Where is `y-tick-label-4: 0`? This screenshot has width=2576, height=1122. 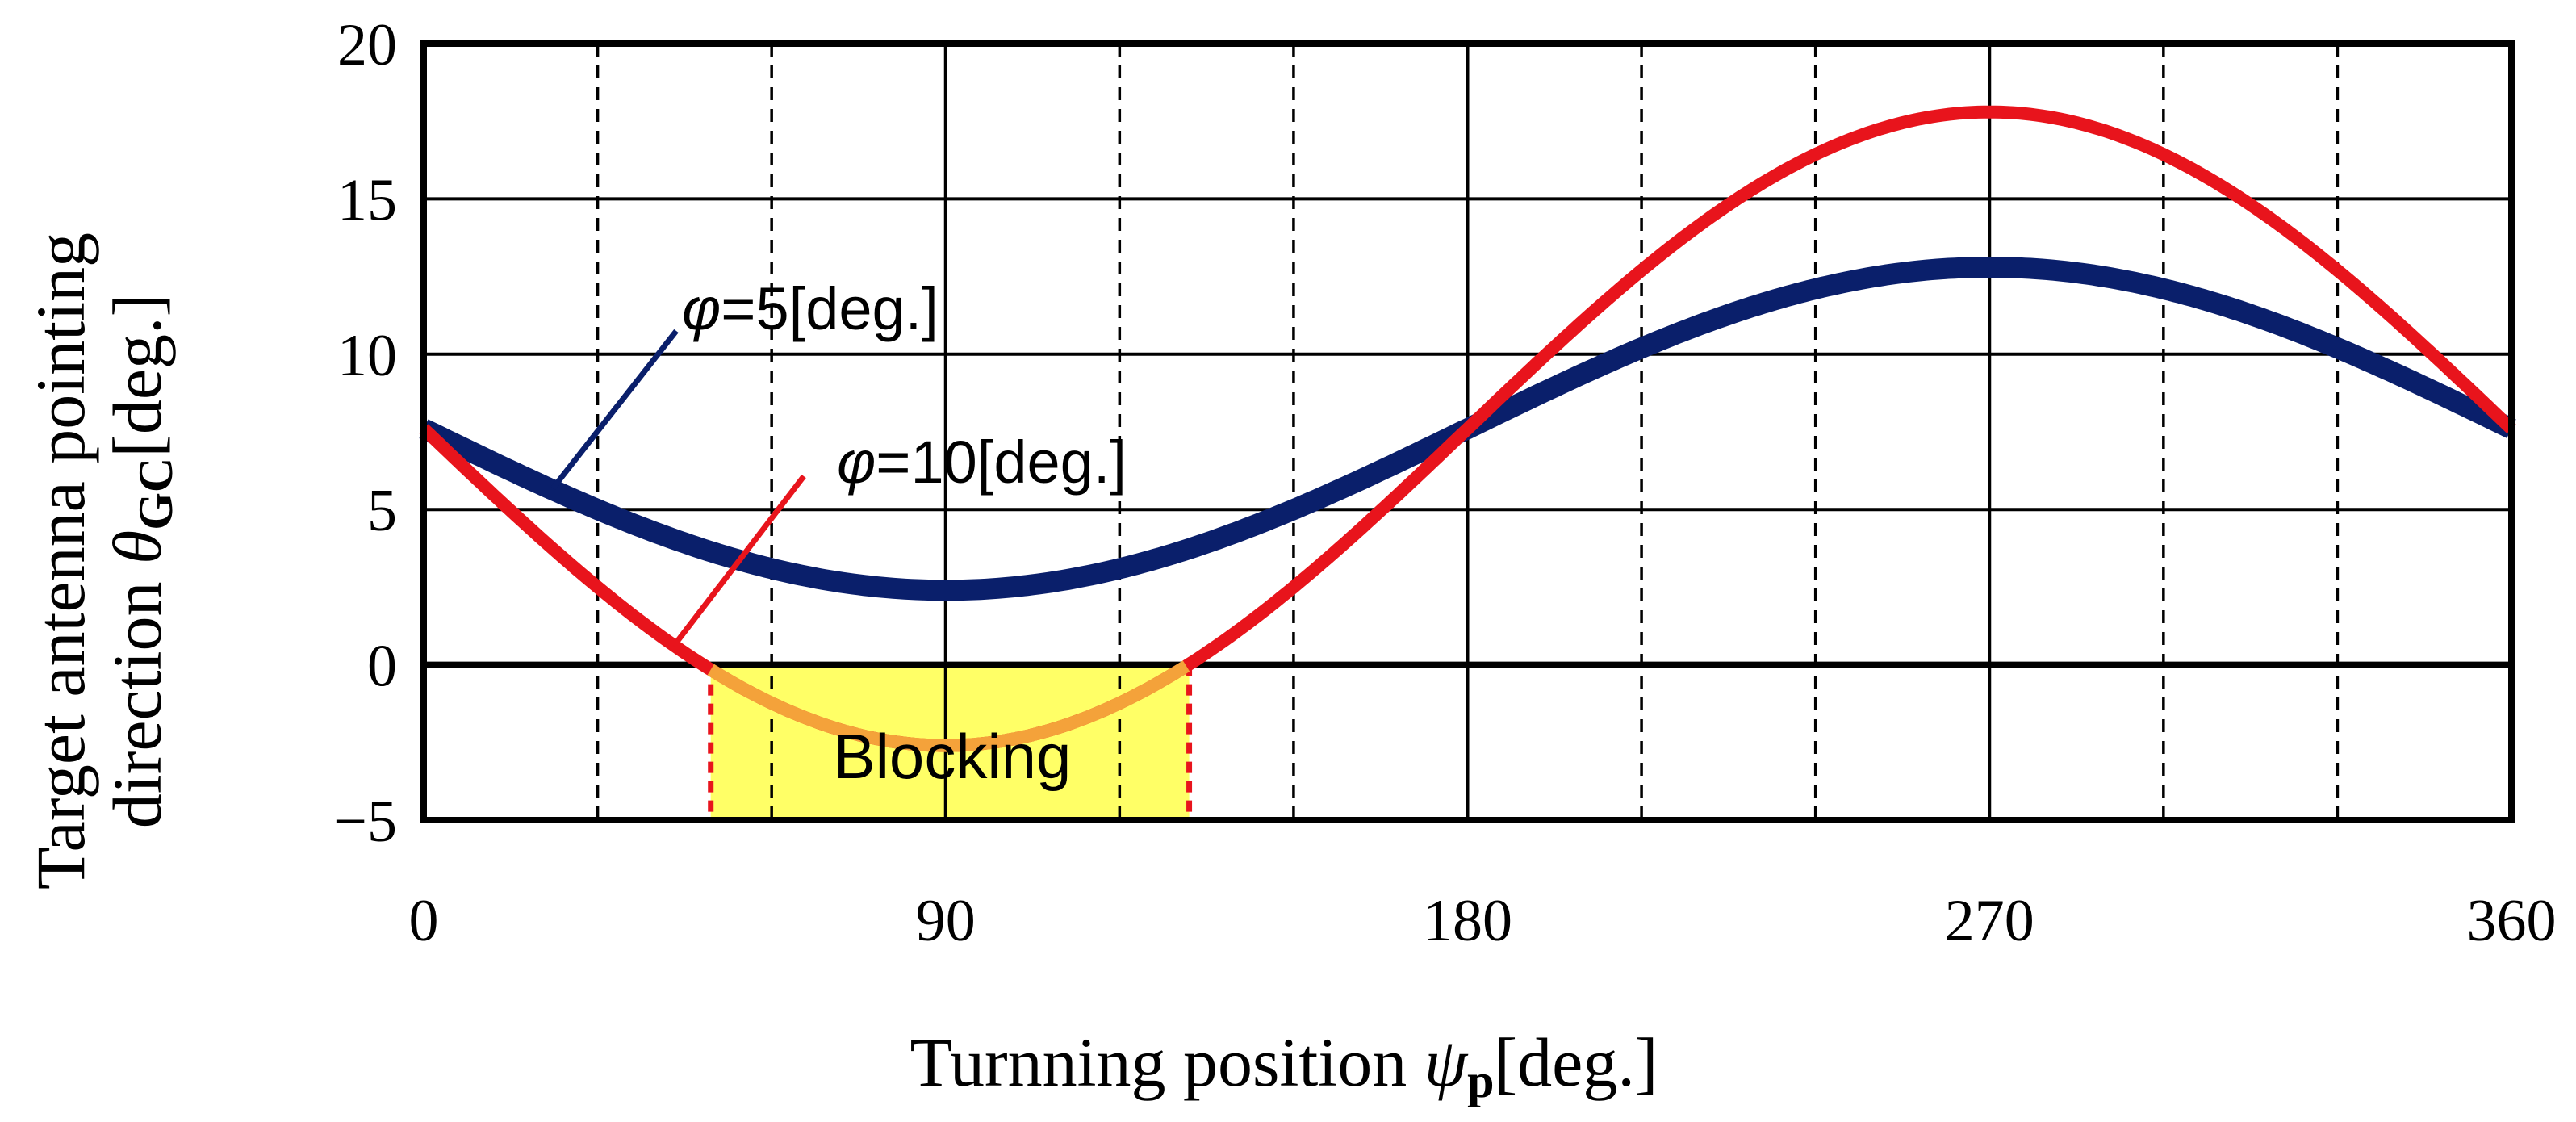 y-tick-label-4: 0 is located at coordinates (382, 667).